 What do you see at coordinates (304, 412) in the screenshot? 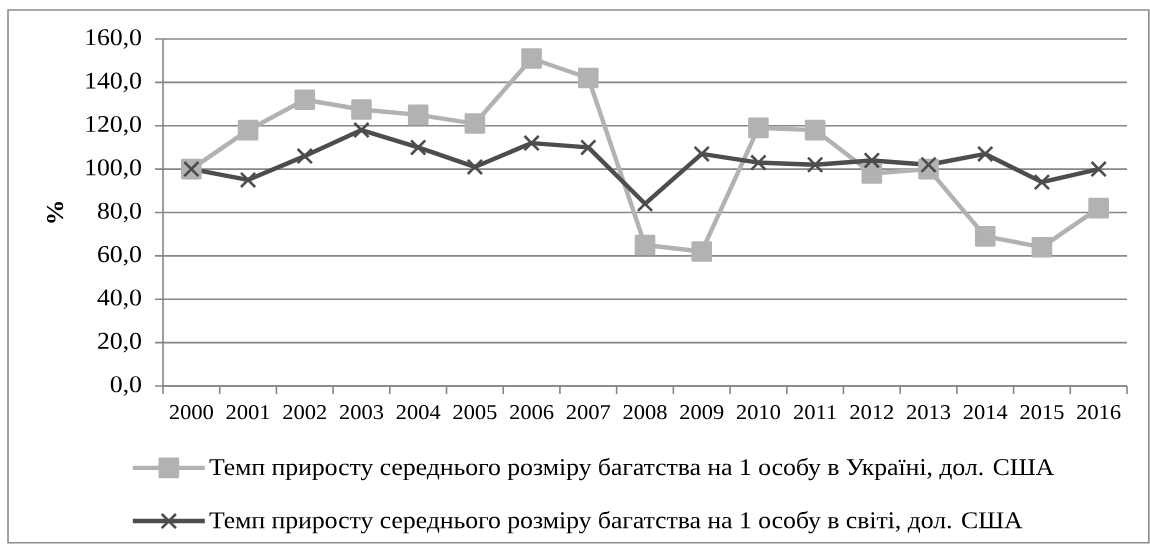
I see `x-tick-label: 2002` at bounding box center [304, 412].